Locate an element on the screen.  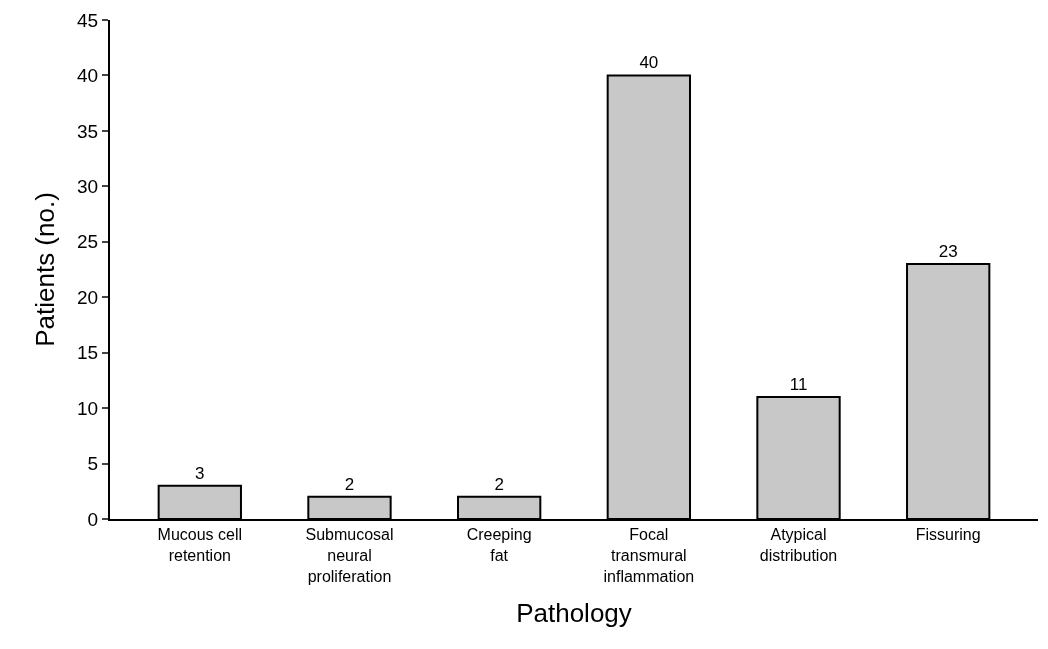
y-axis-title: Patients (no.) is located at coordinates (44, 269).